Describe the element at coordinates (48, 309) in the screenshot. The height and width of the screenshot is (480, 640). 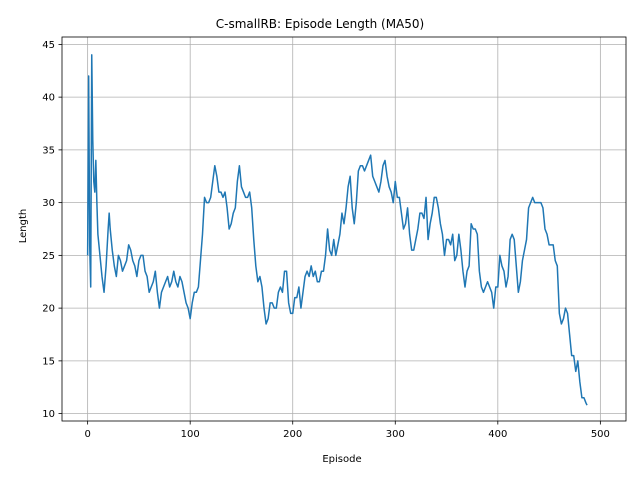
I see `y-tick-label: 20` at that location.